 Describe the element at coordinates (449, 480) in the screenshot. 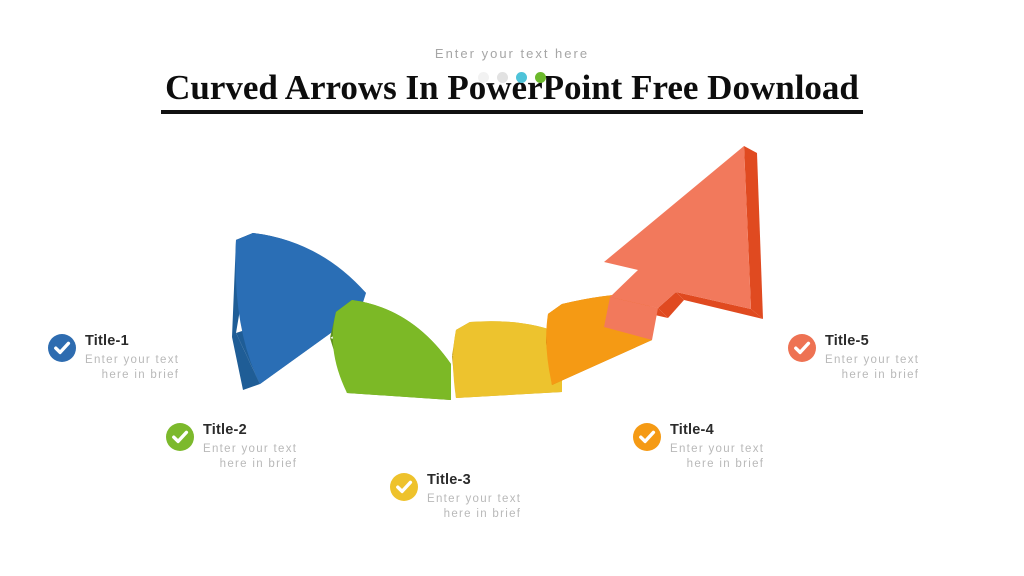

I see `callout-label: Title-3` at that location.